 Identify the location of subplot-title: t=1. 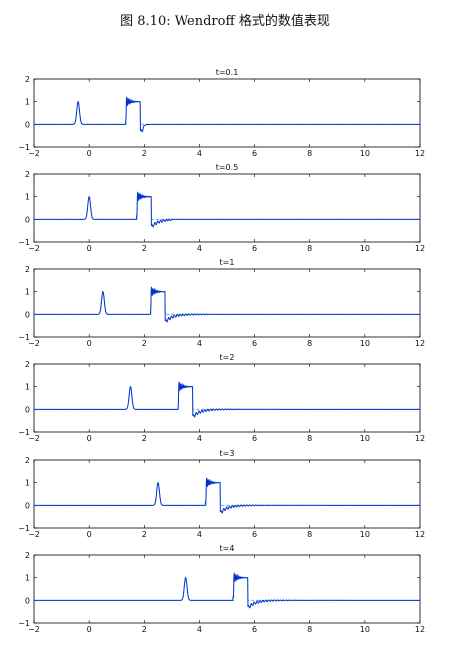
(227, 262).